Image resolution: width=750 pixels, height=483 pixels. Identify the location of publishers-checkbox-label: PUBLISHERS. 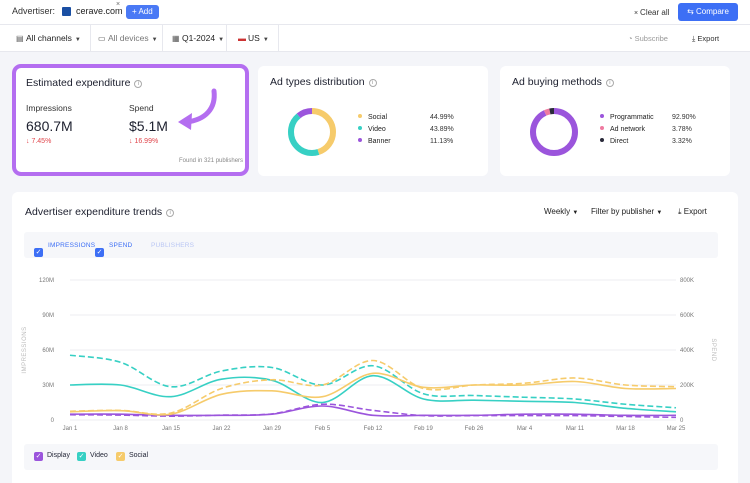
(173, 245).